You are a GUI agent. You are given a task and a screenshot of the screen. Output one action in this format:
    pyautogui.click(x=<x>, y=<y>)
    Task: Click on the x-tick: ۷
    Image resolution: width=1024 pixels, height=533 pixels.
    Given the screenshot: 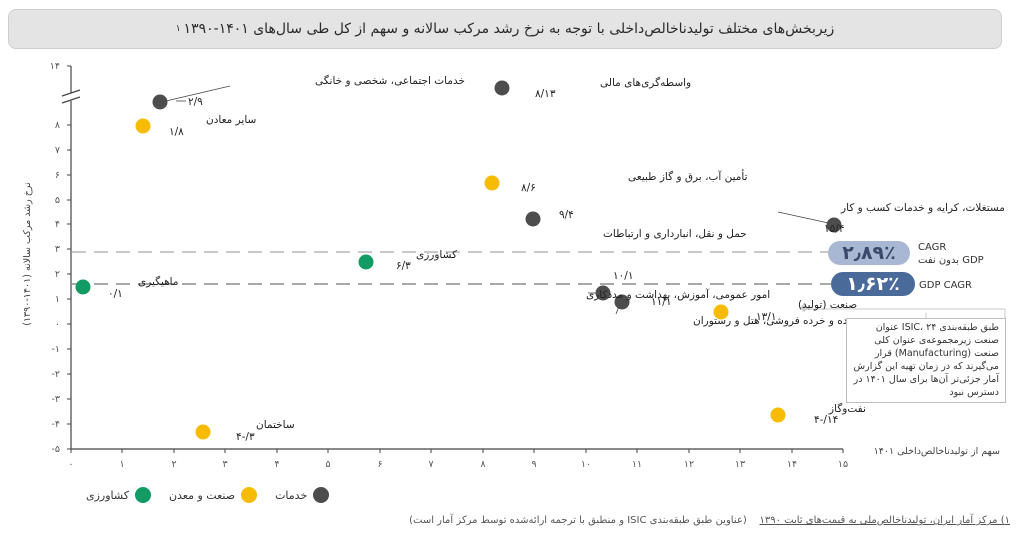 What is the action you would take?
    pyautogui.click(x=430, y=464)
    